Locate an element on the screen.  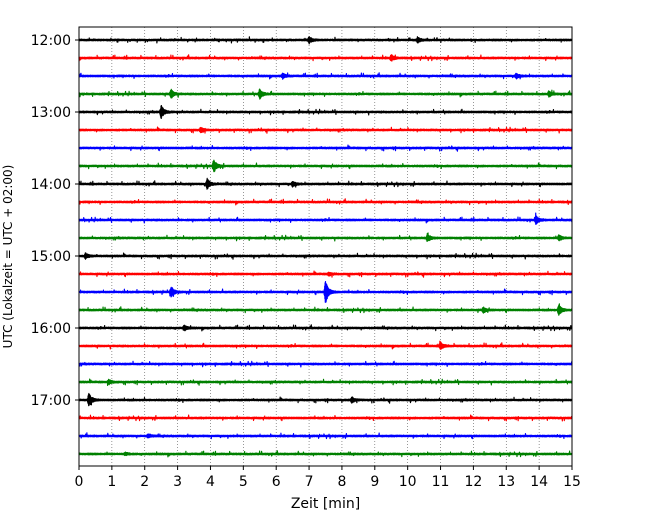
x-tick-label: 0 is located at coordinates (79, 482).